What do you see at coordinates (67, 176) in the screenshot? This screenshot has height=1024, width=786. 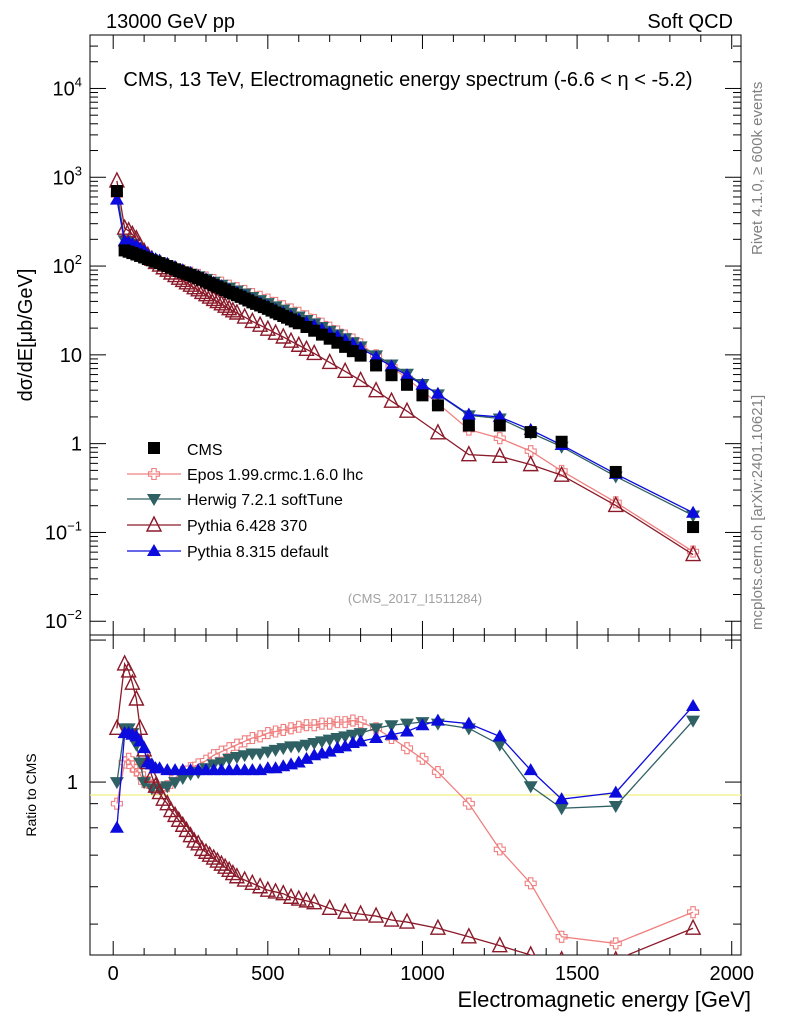 I see `y-tick-label: 10³` at bounding box center [67, 176].